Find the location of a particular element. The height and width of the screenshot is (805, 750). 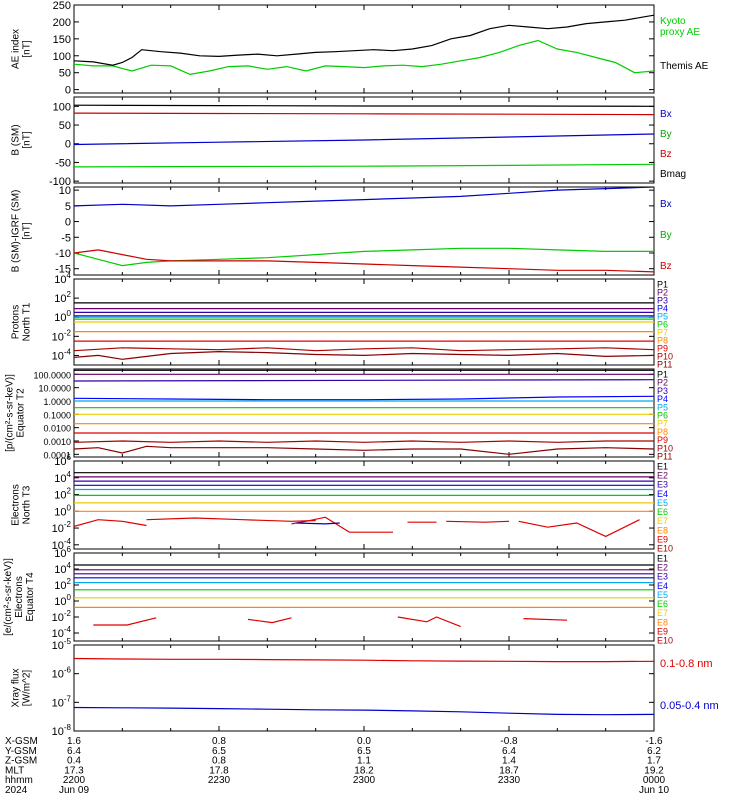

y-tick-label: 0.0100 is located at coordinates (57, 429).